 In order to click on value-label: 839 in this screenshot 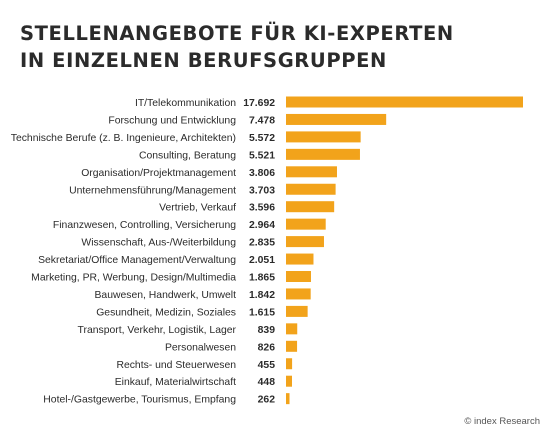, I will do `click(267, 330)`.